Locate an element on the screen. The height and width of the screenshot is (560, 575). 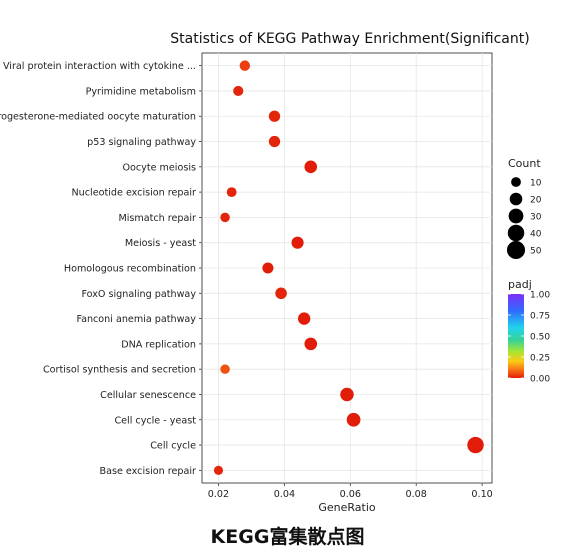
count-legend-label: 40 is located at coordinates (536, 235).